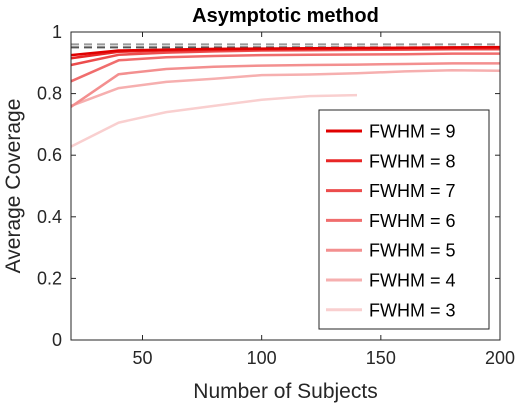  What do you see at coordinates (381, 358) in the screenshot?
I see `x-tick-label: 150` at bounding box center [381, 358].